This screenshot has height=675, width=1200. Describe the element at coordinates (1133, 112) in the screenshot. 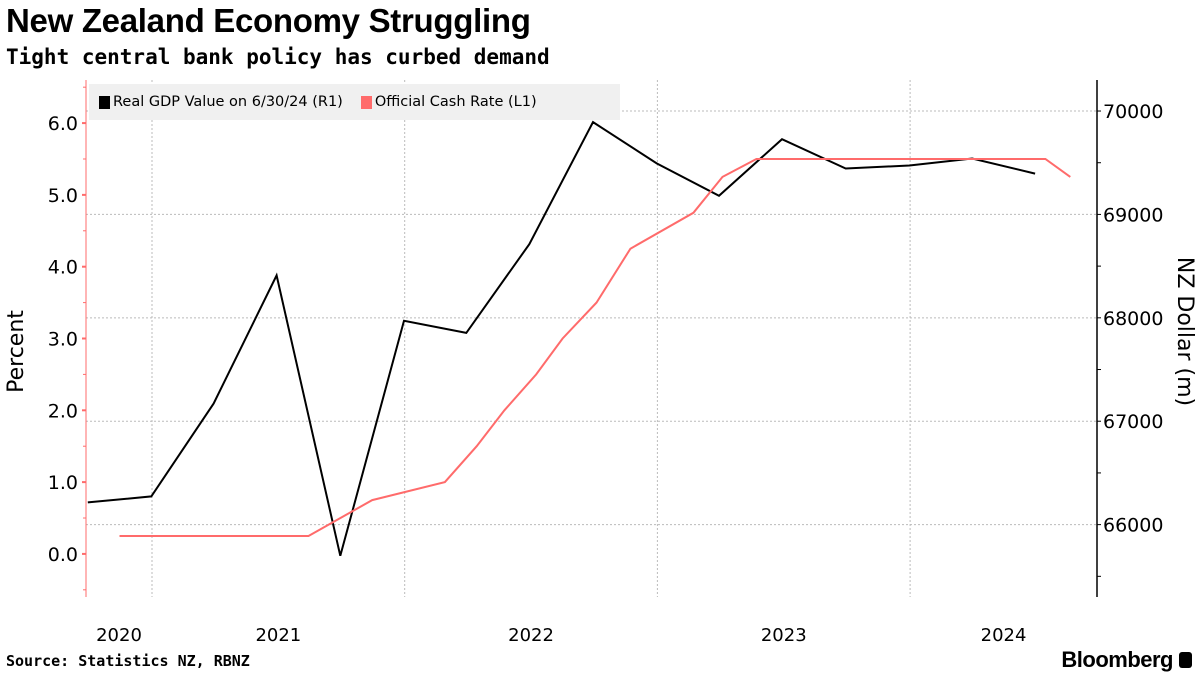

I see `right-axis-tick-label: 70000` at that location.